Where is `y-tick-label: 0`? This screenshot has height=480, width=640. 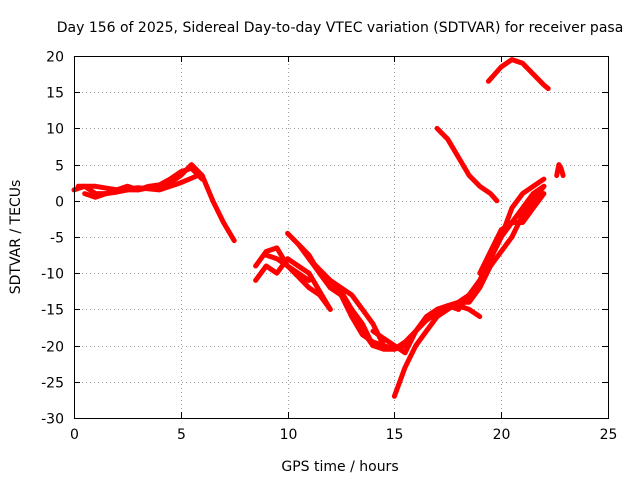
y-tick-label: 0 is located at coordinates (59, 203).